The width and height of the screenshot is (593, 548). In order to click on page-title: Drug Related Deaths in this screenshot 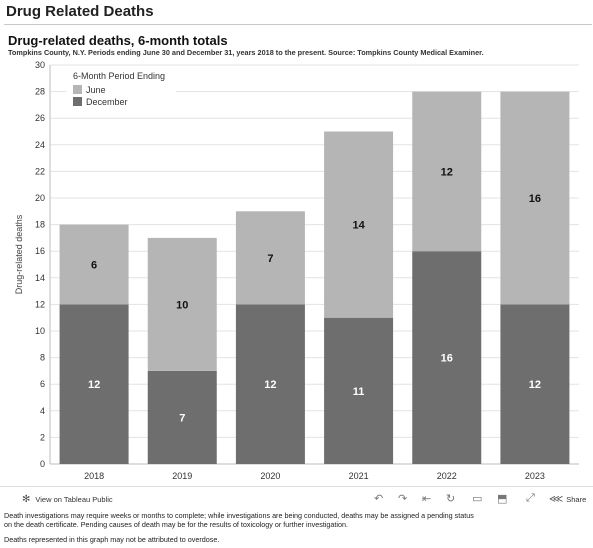, I will do `click(80, 11)`.